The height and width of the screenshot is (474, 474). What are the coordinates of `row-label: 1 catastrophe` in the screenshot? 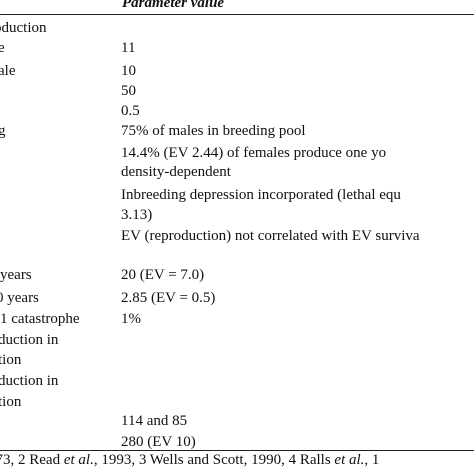 It's located at (40, 319).